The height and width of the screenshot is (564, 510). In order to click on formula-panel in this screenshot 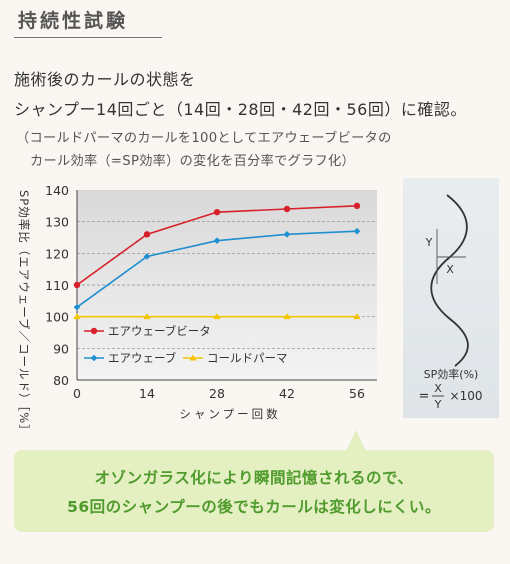, I will do `click(451, 298)`.